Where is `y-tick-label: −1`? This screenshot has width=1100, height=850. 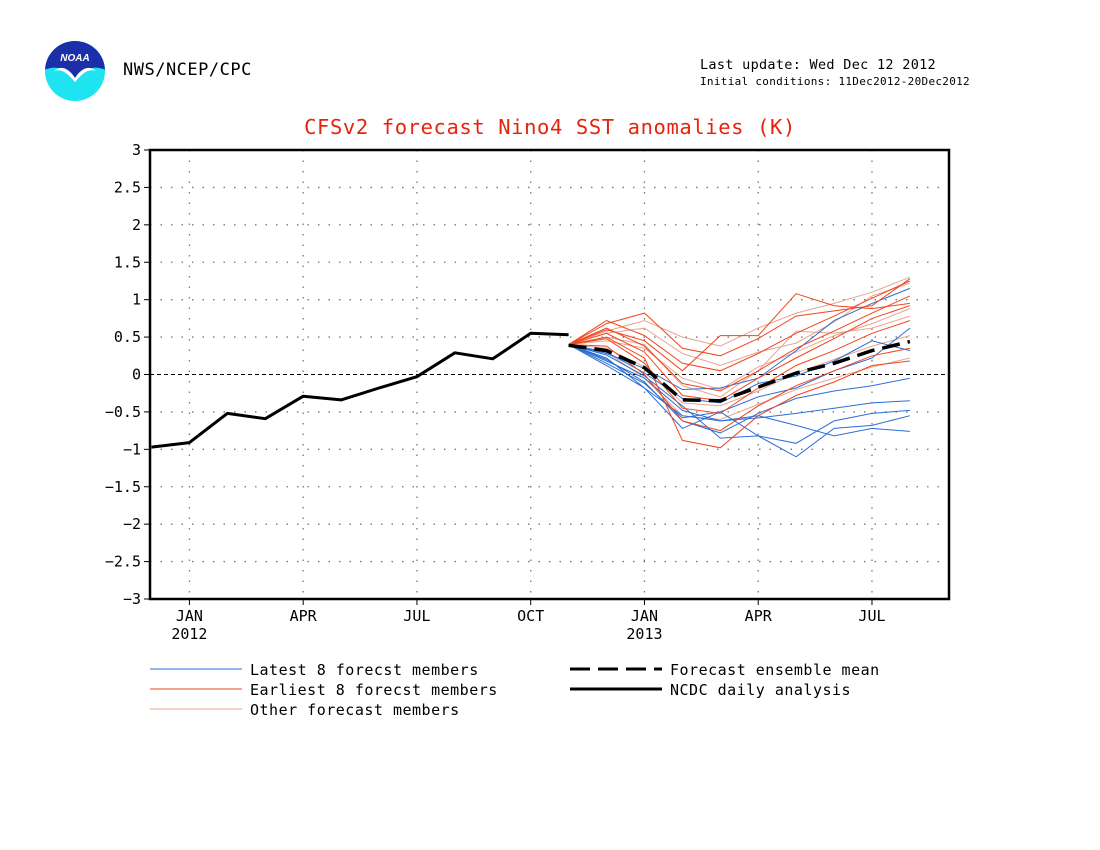
y-tick-label: −1 is located at coordinates (132, 449).